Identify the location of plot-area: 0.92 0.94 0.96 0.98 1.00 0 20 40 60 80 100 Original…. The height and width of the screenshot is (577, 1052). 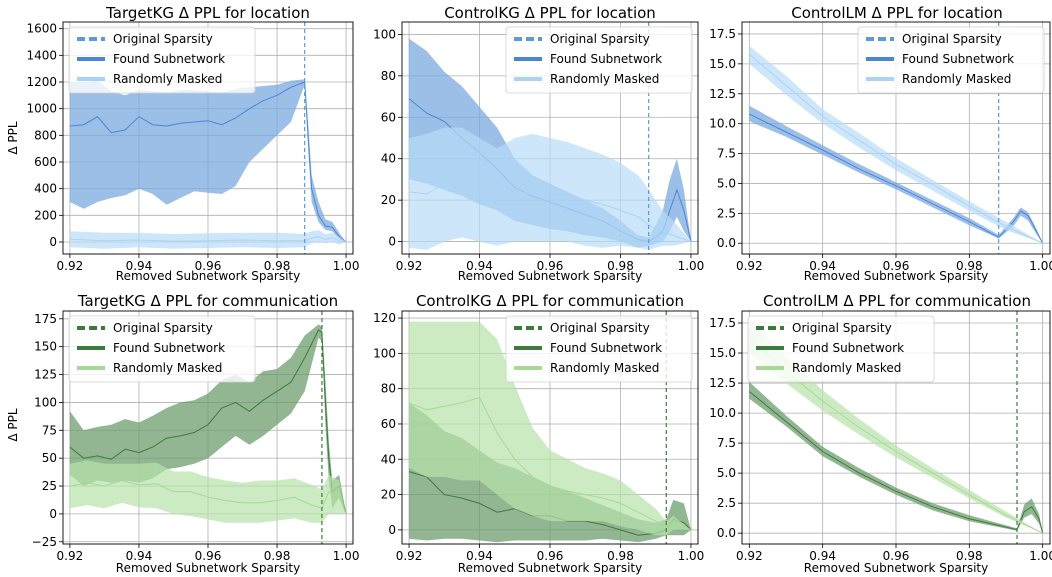
(539, 147).